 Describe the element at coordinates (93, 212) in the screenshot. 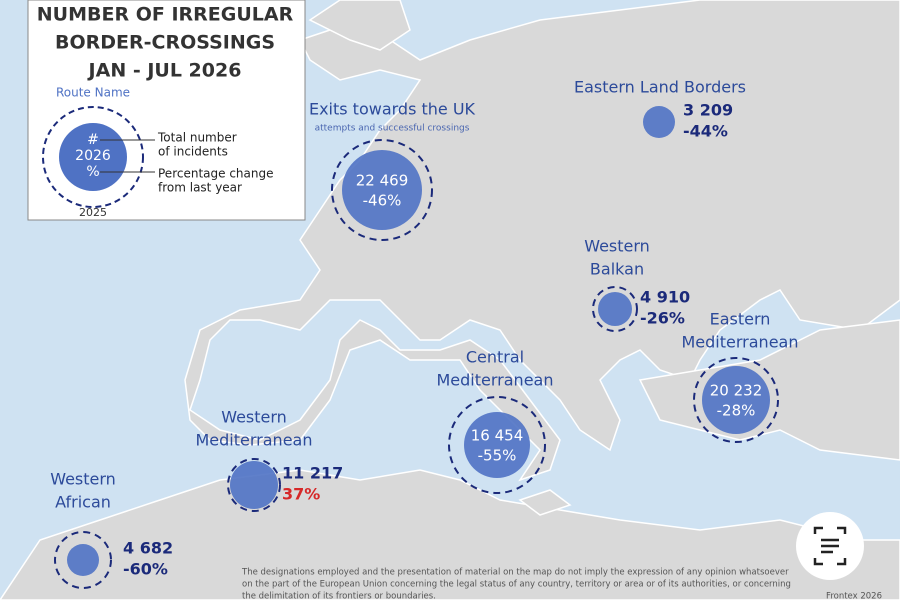

I see `legend-year: 2025` at that location.